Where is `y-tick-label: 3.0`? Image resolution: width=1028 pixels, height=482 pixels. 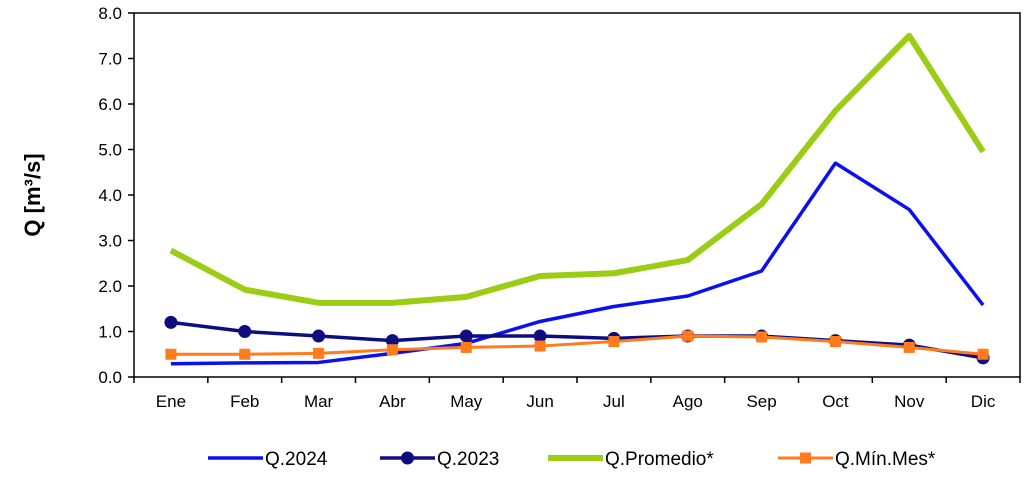
y-tick-label: 3.0 is located at coordinates (110, 241).